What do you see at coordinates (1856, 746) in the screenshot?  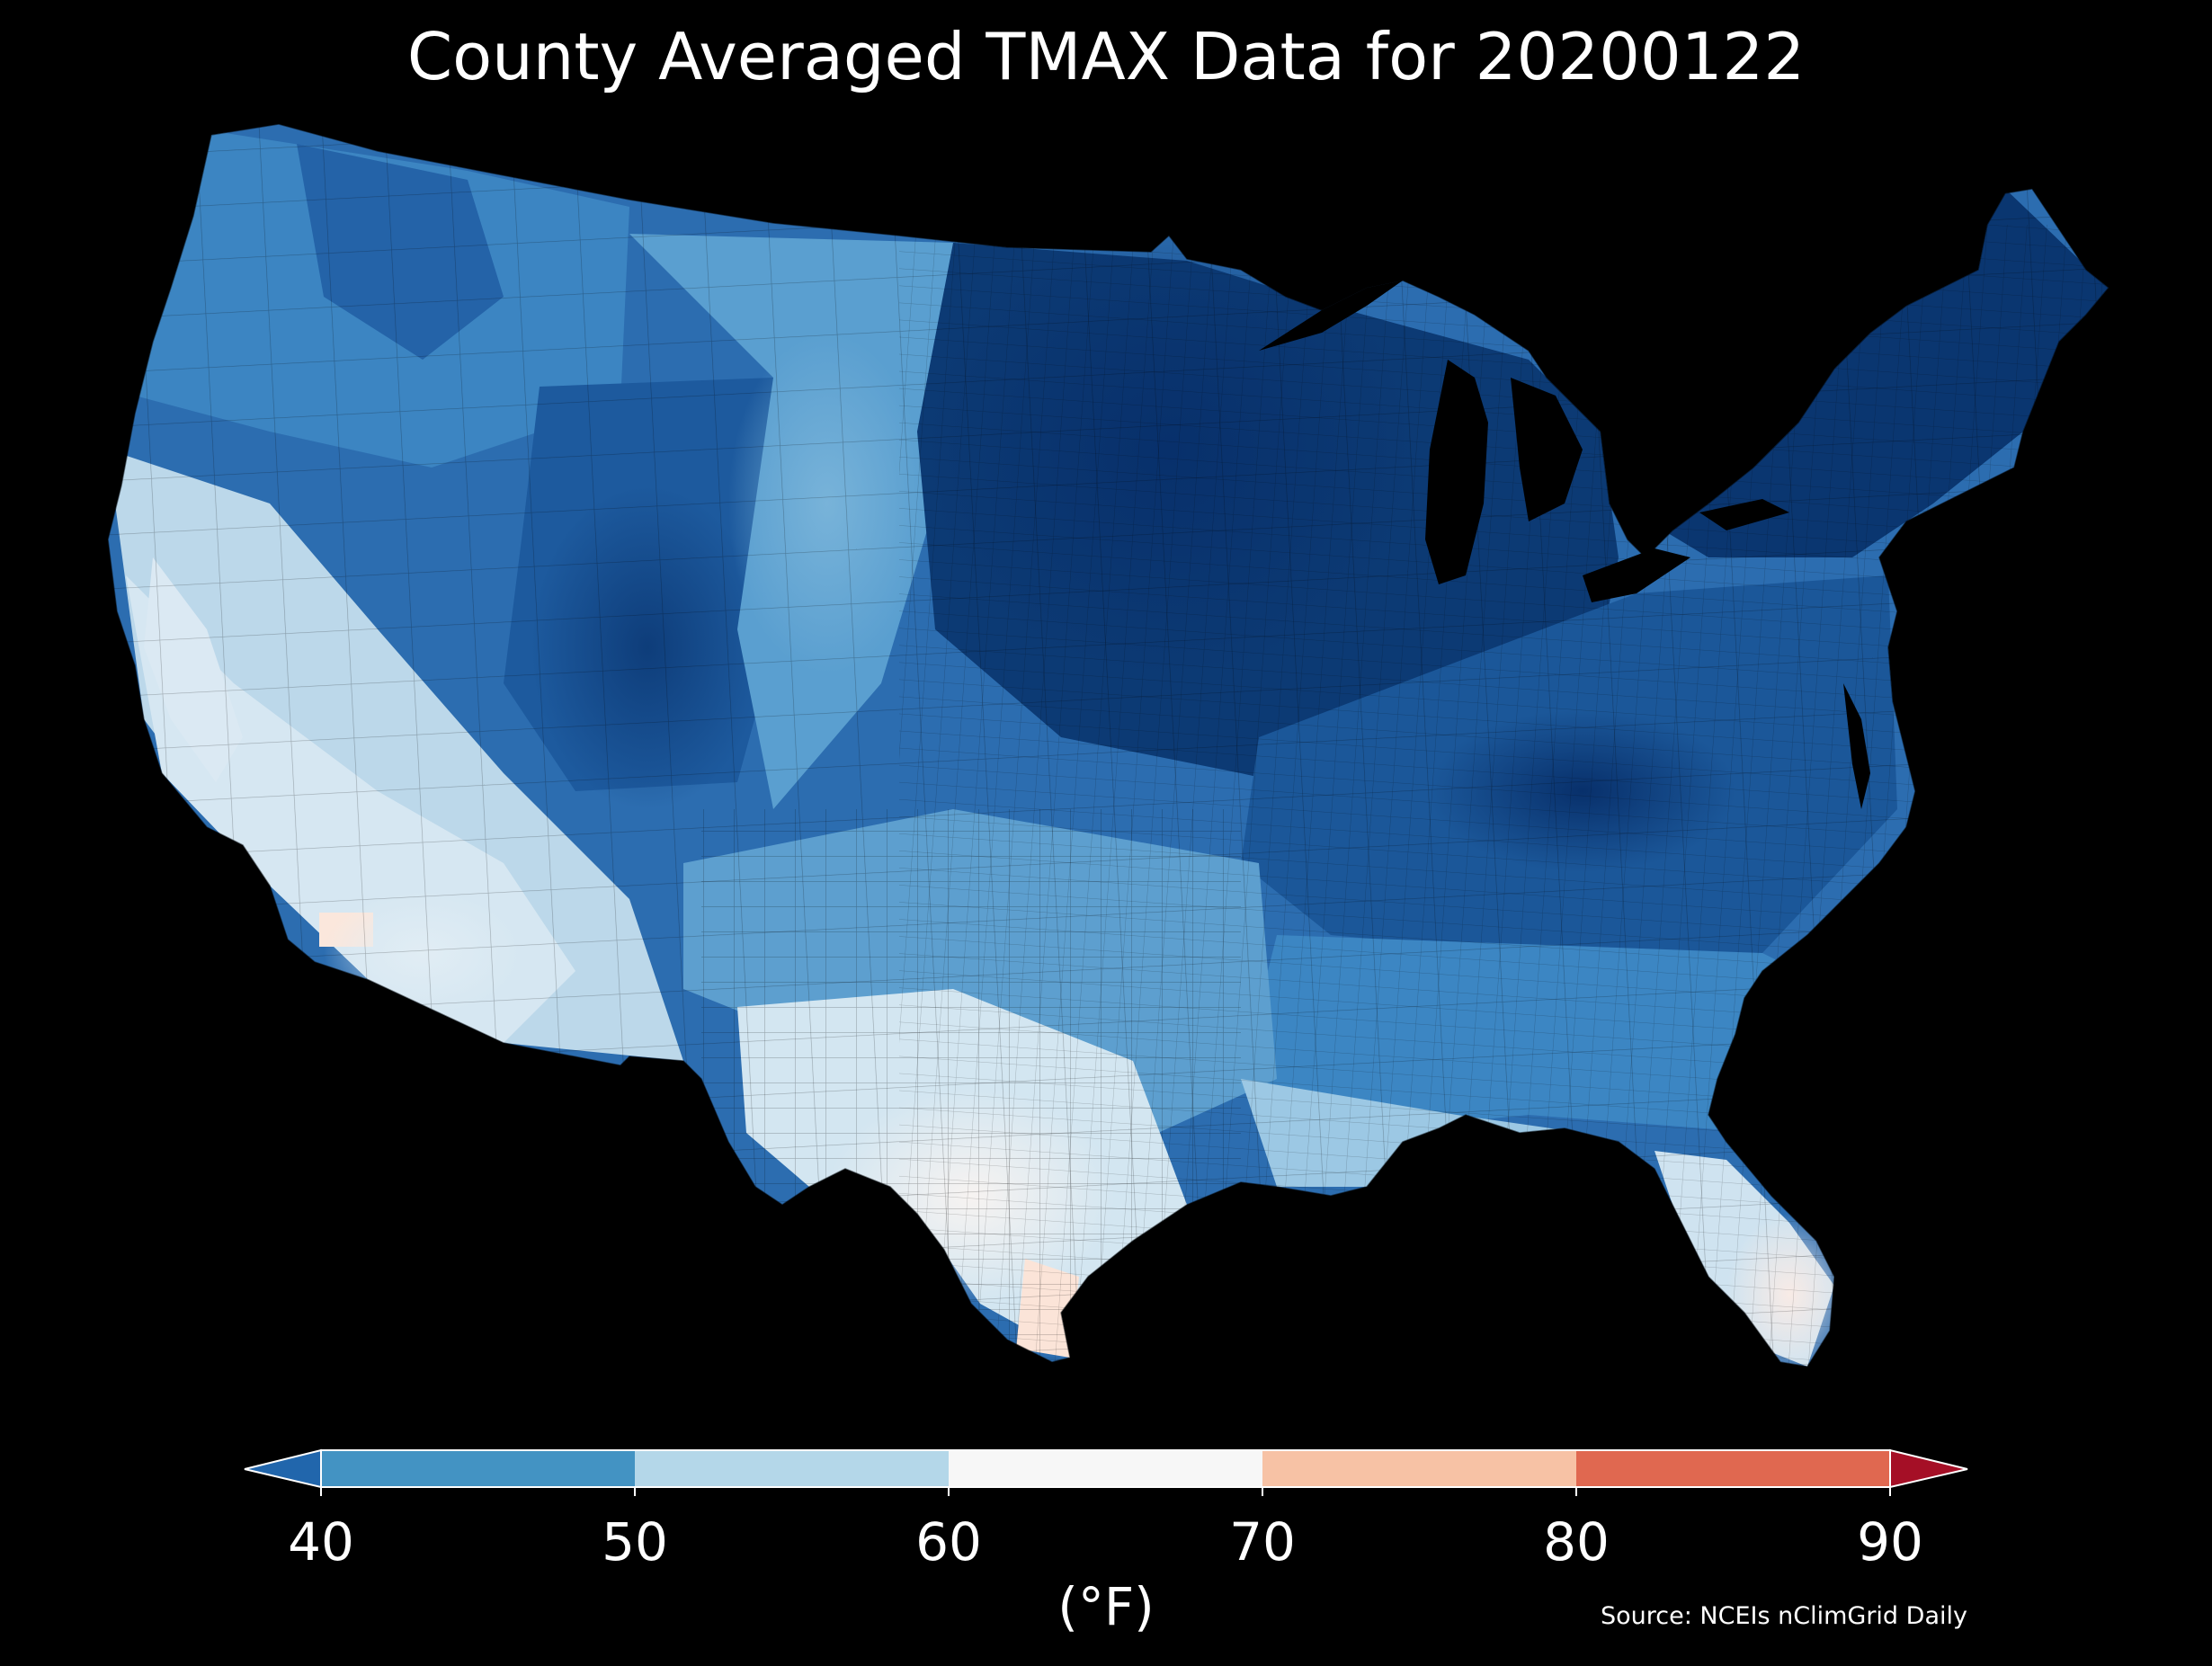 I see `chesapeake-bay` at bounding box center [1856, 746].